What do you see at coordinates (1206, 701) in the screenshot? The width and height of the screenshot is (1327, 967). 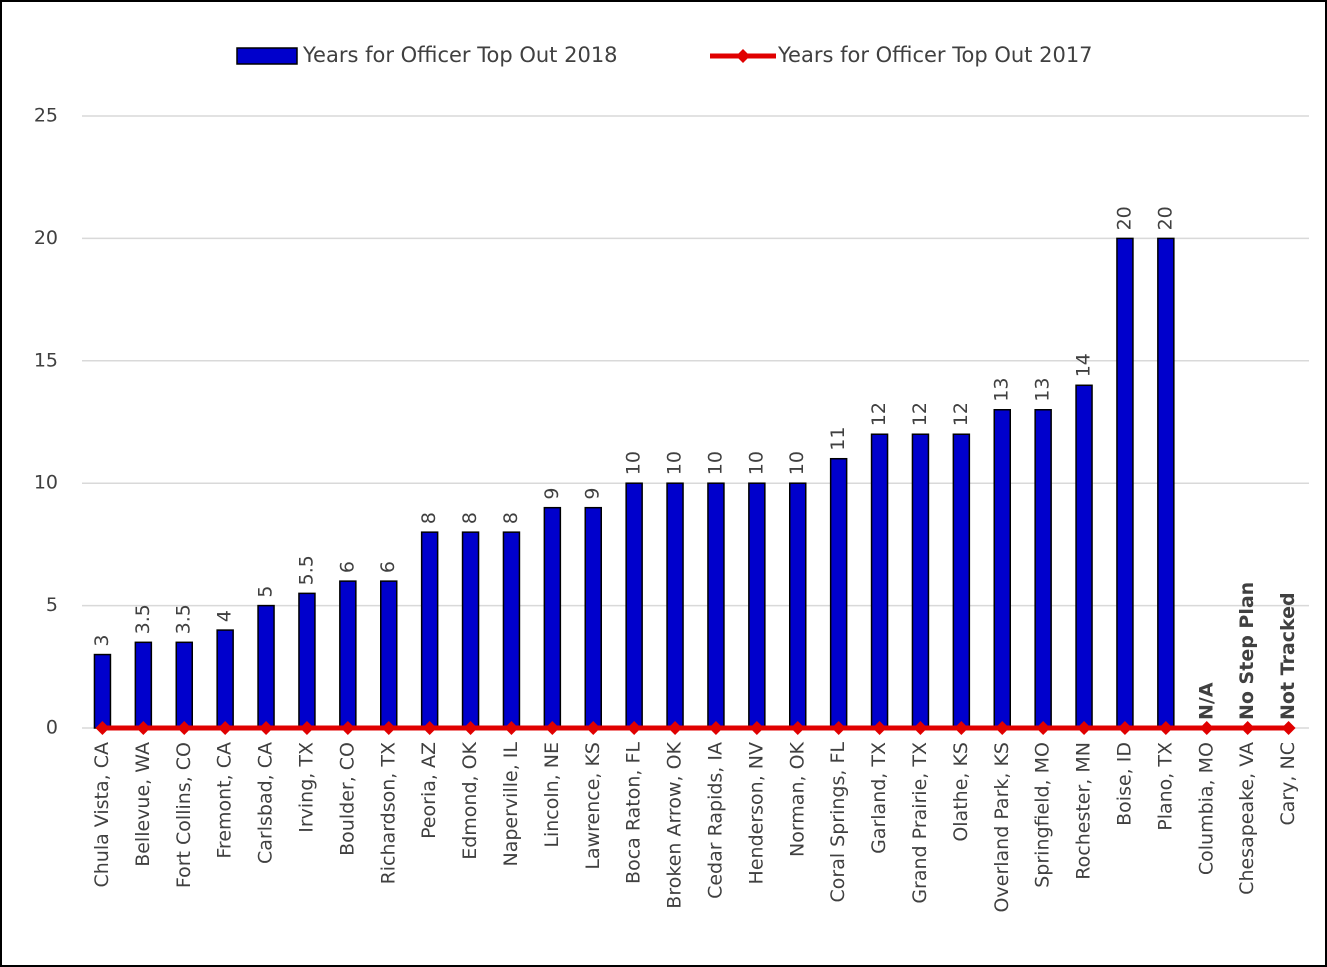 I see `data-label: N/A` at bounding box center [1206, 701].